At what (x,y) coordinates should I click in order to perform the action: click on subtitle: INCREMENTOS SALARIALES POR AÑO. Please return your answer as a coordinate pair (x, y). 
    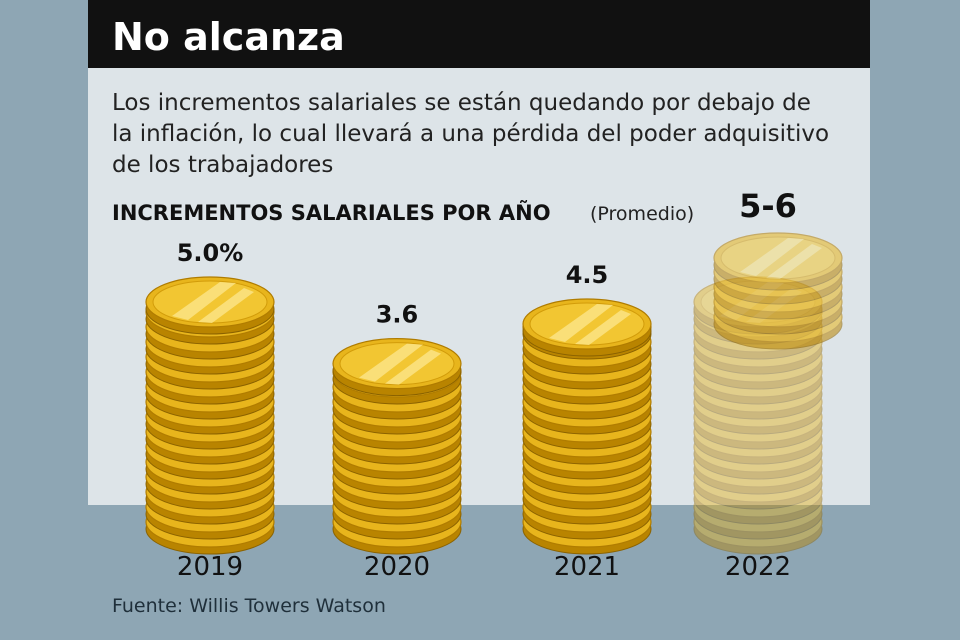
    Looking at the image, I should click on (331, 212).